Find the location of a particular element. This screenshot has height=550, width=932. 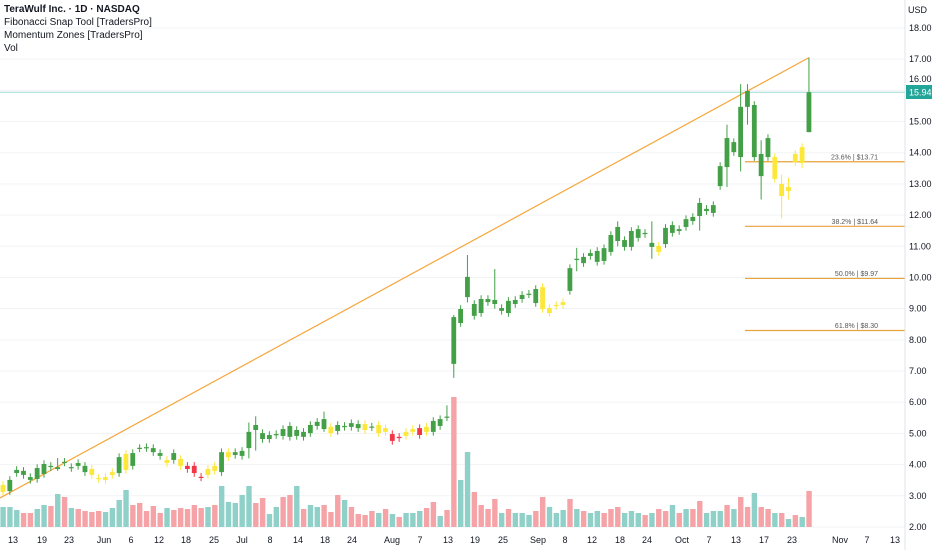

time-tick-label: Jun is located at coordinates (104, 540).